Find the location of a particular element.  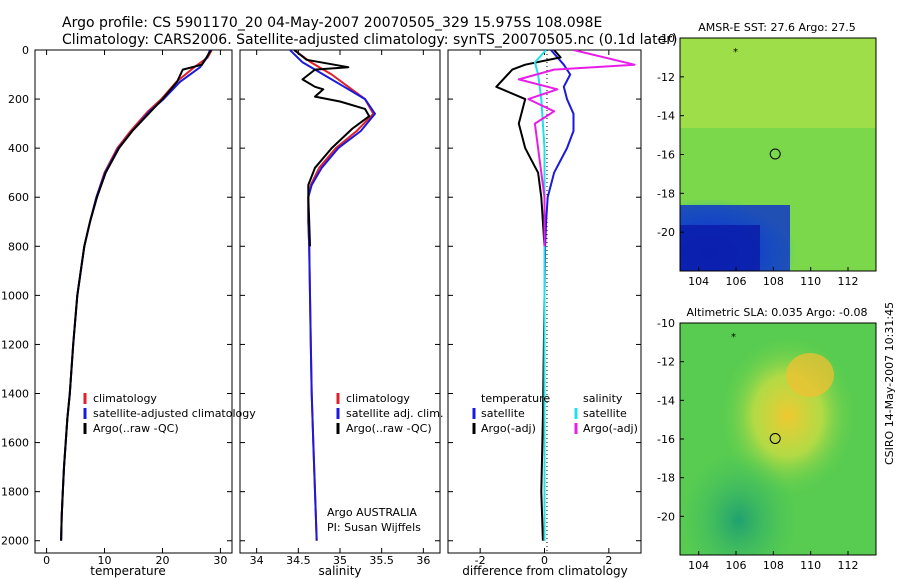

legend-label: satellite adj. clim. is located at coordinates (394, 413).